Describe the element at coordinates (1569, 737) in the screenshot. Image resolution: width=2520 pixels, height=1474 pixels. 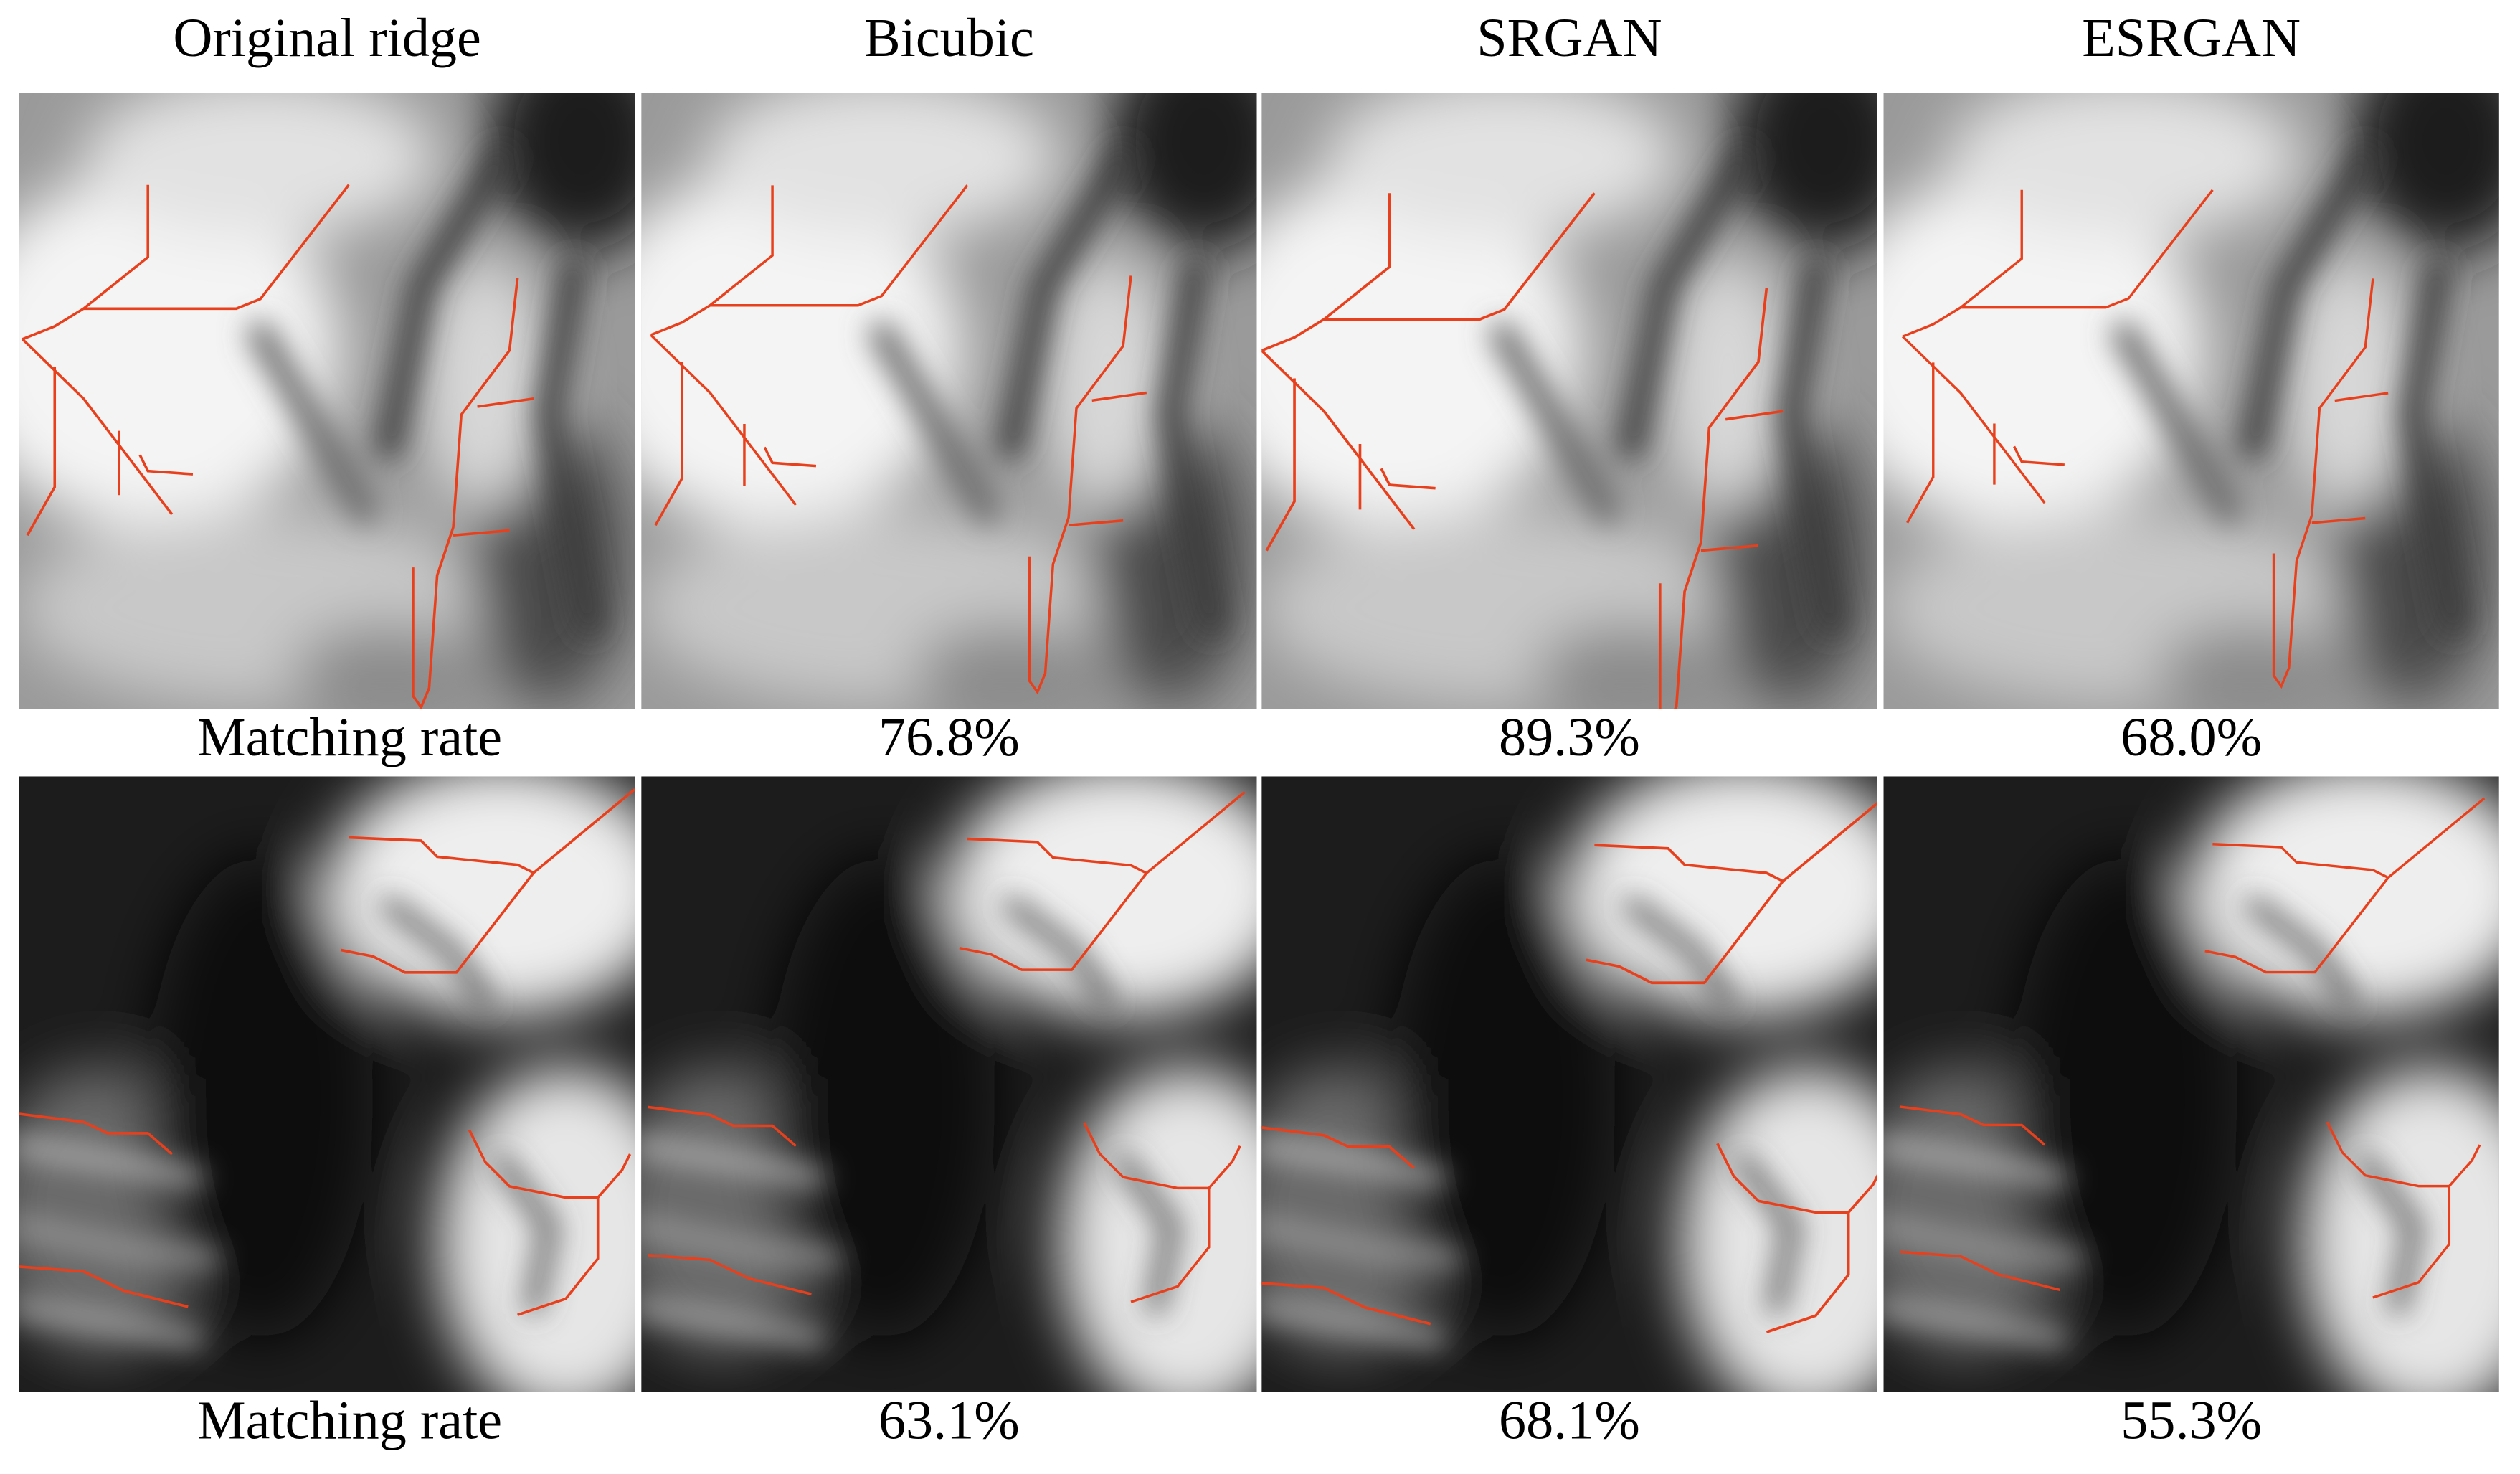
I see `matching-rate: 89.3%` at that location.